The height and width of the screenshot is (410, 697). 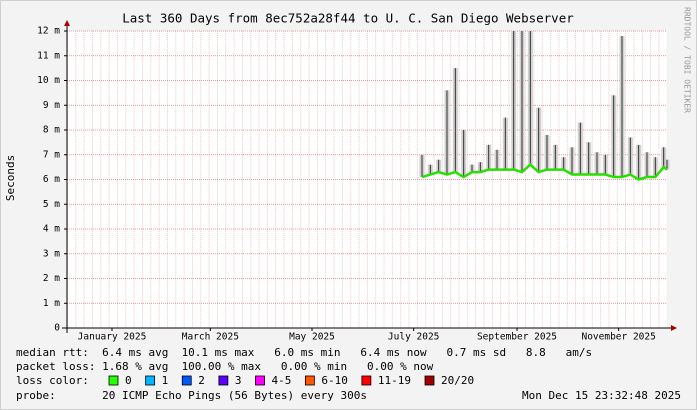 I want to click on loss-legend: 0 1 2 3 4-5 6-10 11-19 20/20, so click(x=291, y=380).